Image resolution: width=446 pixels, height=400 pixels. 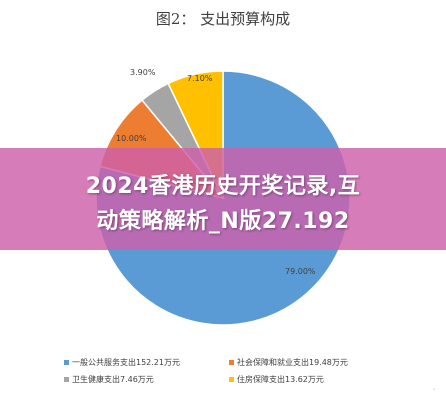 I want to click on legend-item-0: 一般公共服务支出152.21万元, so click(x=122, y=362).